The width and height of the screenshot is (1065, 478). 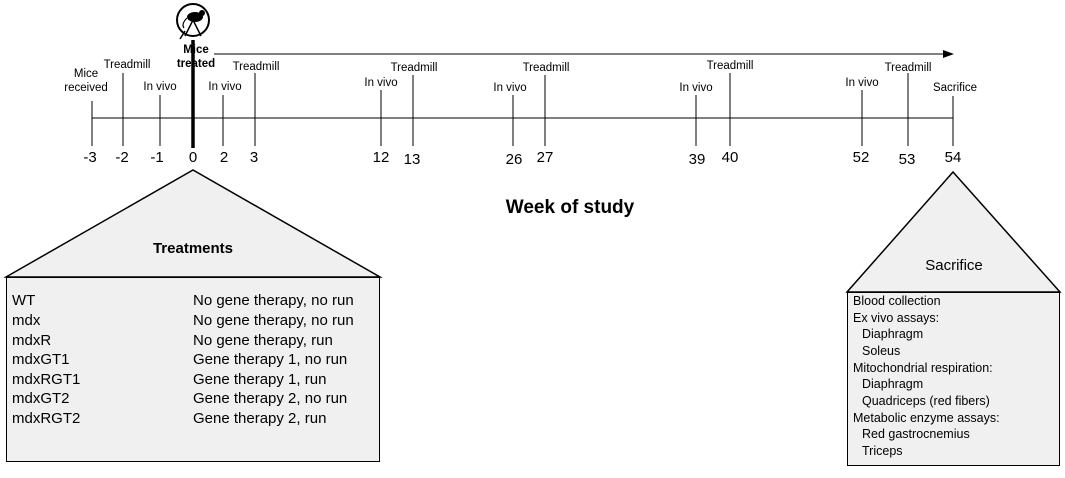 What do you see at coordinates (926, 418) in the screenshot?
I see `sacrifice-item: Metabolic enzyme assays:` at bounding box center [926, 418].